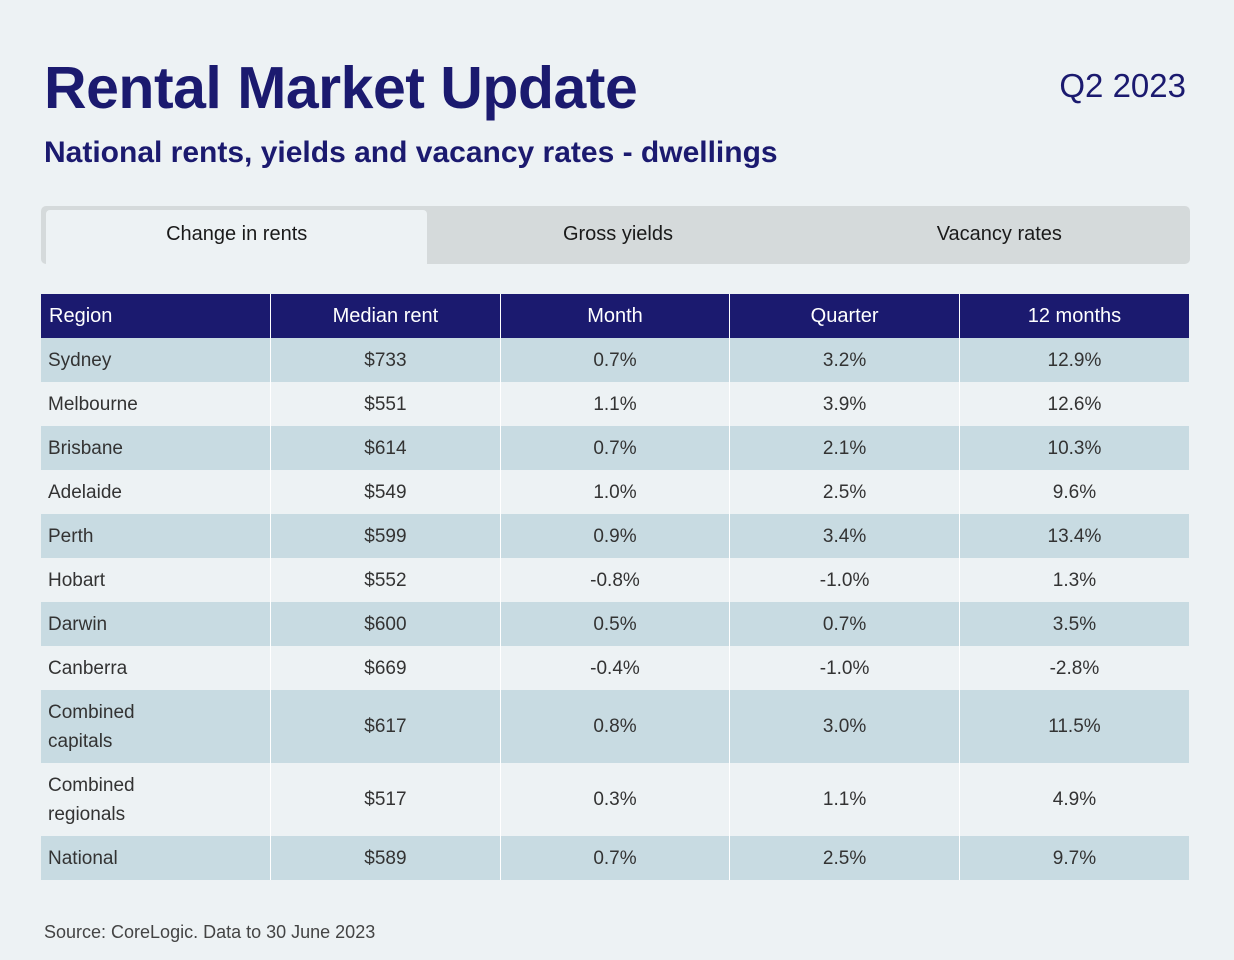 The image size is (1234, 960). Describe the element at coordinates (844, 624) in the screenshot. I see `quarter-change-cell: 0.7%` at that location.